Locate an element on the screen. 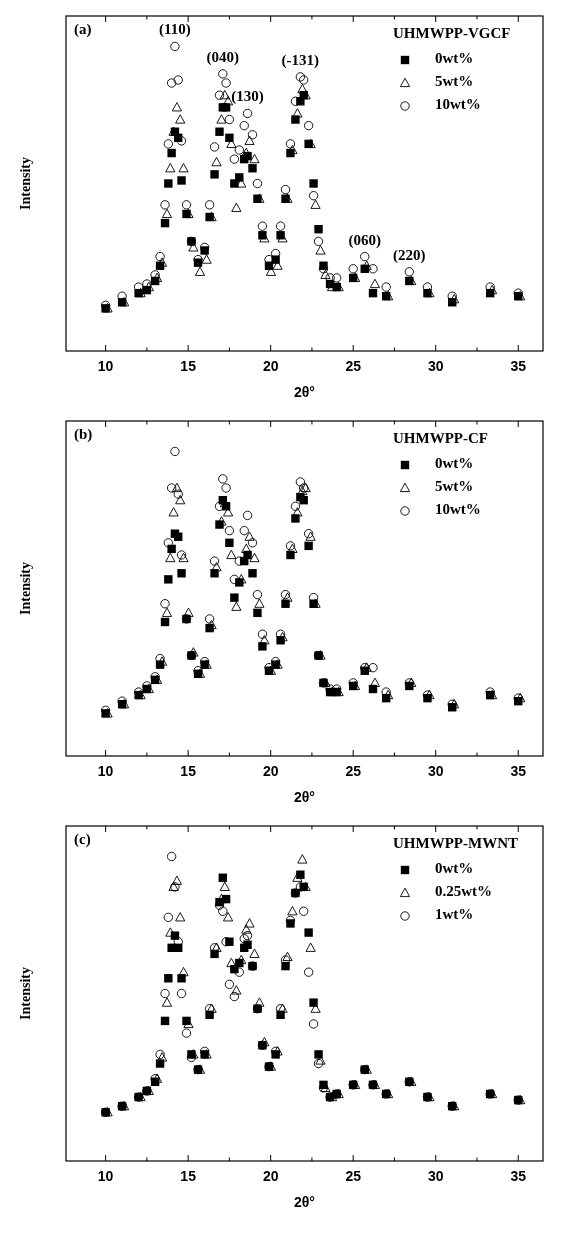  chart-title: (c) is located at coordinates (82, 839).